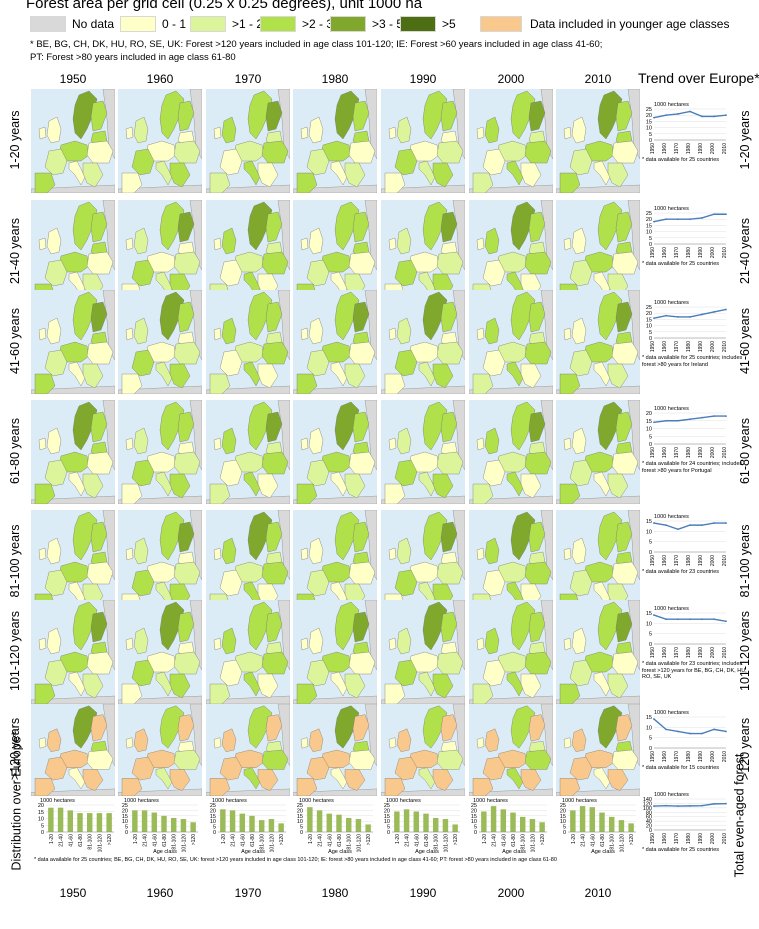  I want to click on x-tick-label: 1950, so click(653, 252).